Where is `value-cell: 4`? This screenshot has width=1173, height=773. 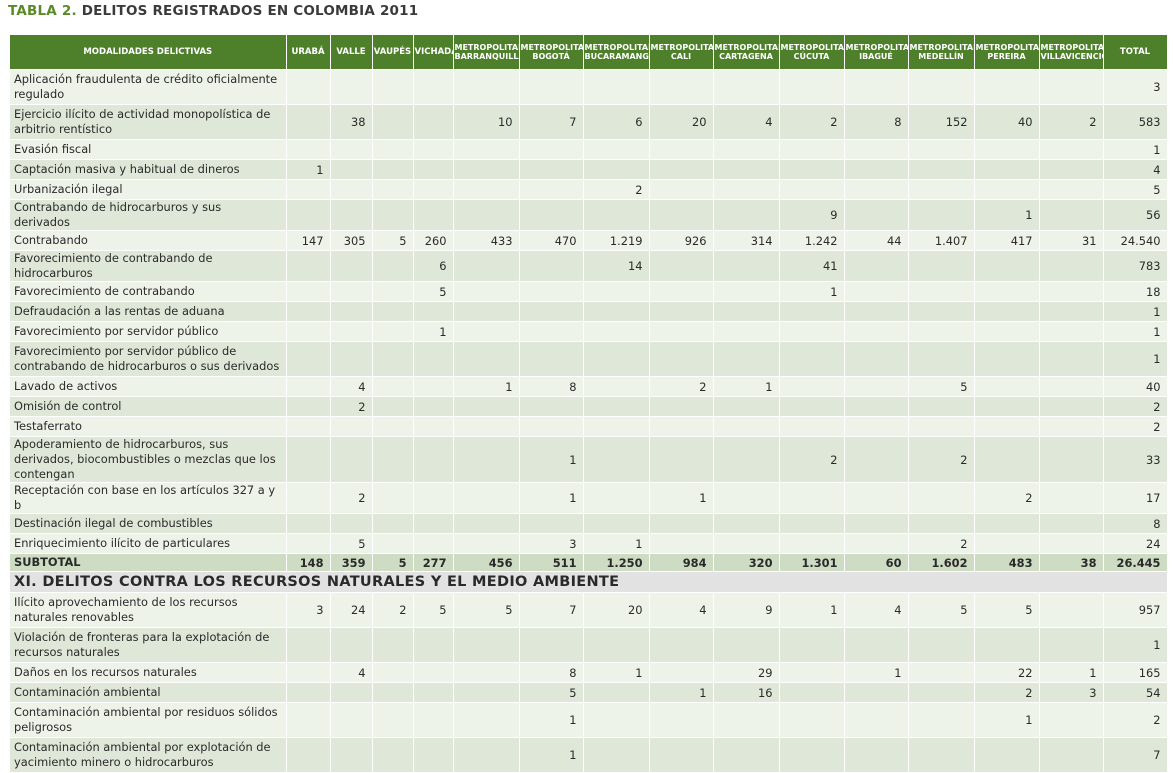
value-cell: 4 is located at coordinates (351, 672).